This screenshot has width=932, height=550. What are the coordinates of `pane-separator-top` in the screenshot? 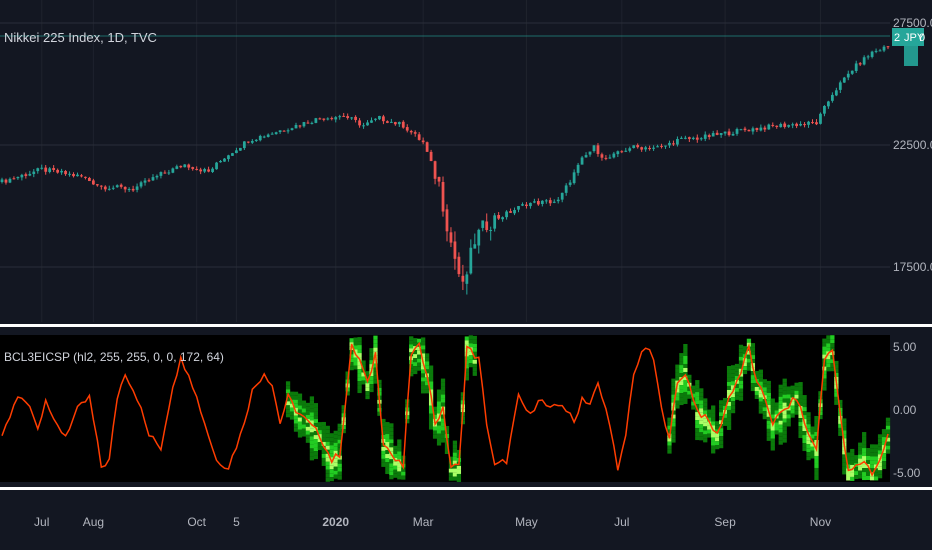 It's located at (466, 325).